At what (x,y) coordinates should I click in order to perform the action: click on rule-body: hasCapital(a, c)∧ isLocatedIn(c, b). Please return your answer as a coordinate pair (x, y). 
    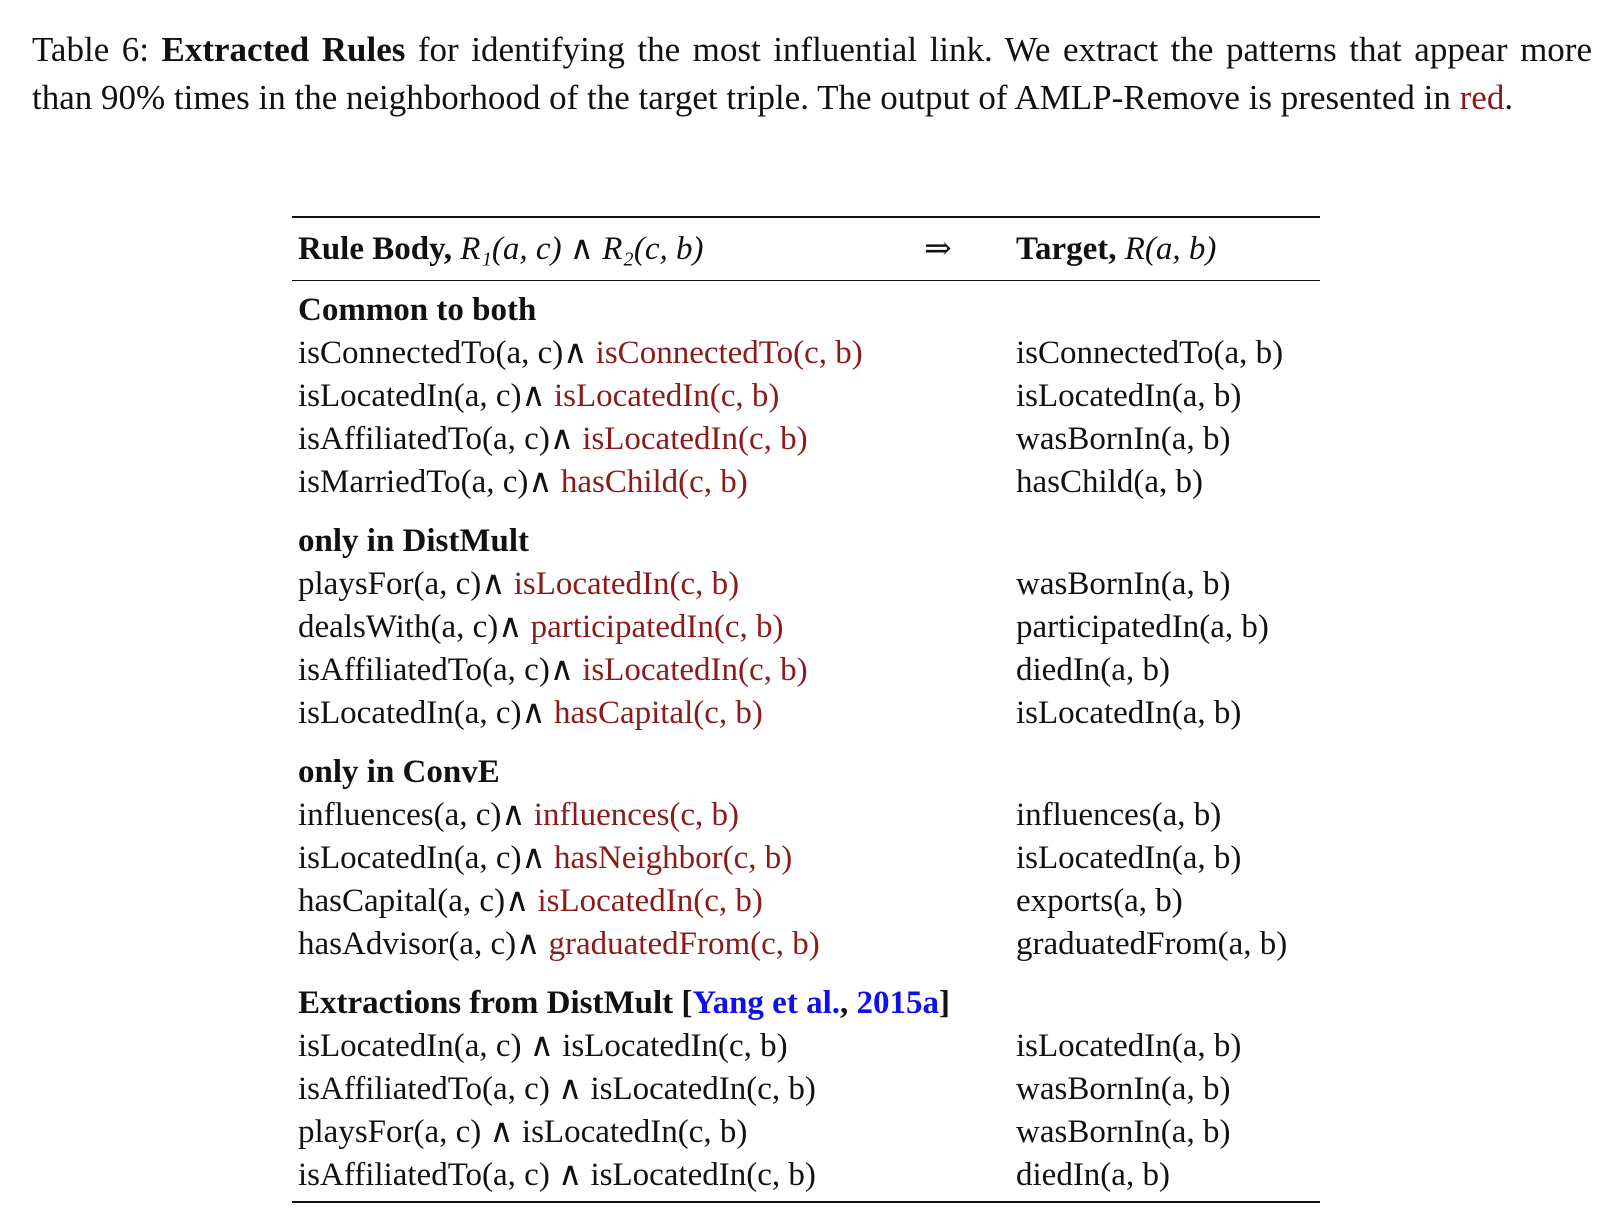
    Looking at the image, I should click on (530, 901).